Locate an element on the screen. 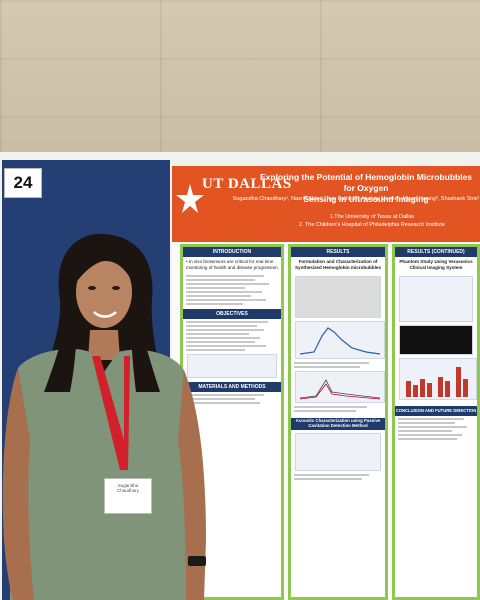  ut-dallas-star-logo-icon is located at coordinates (190, 198).